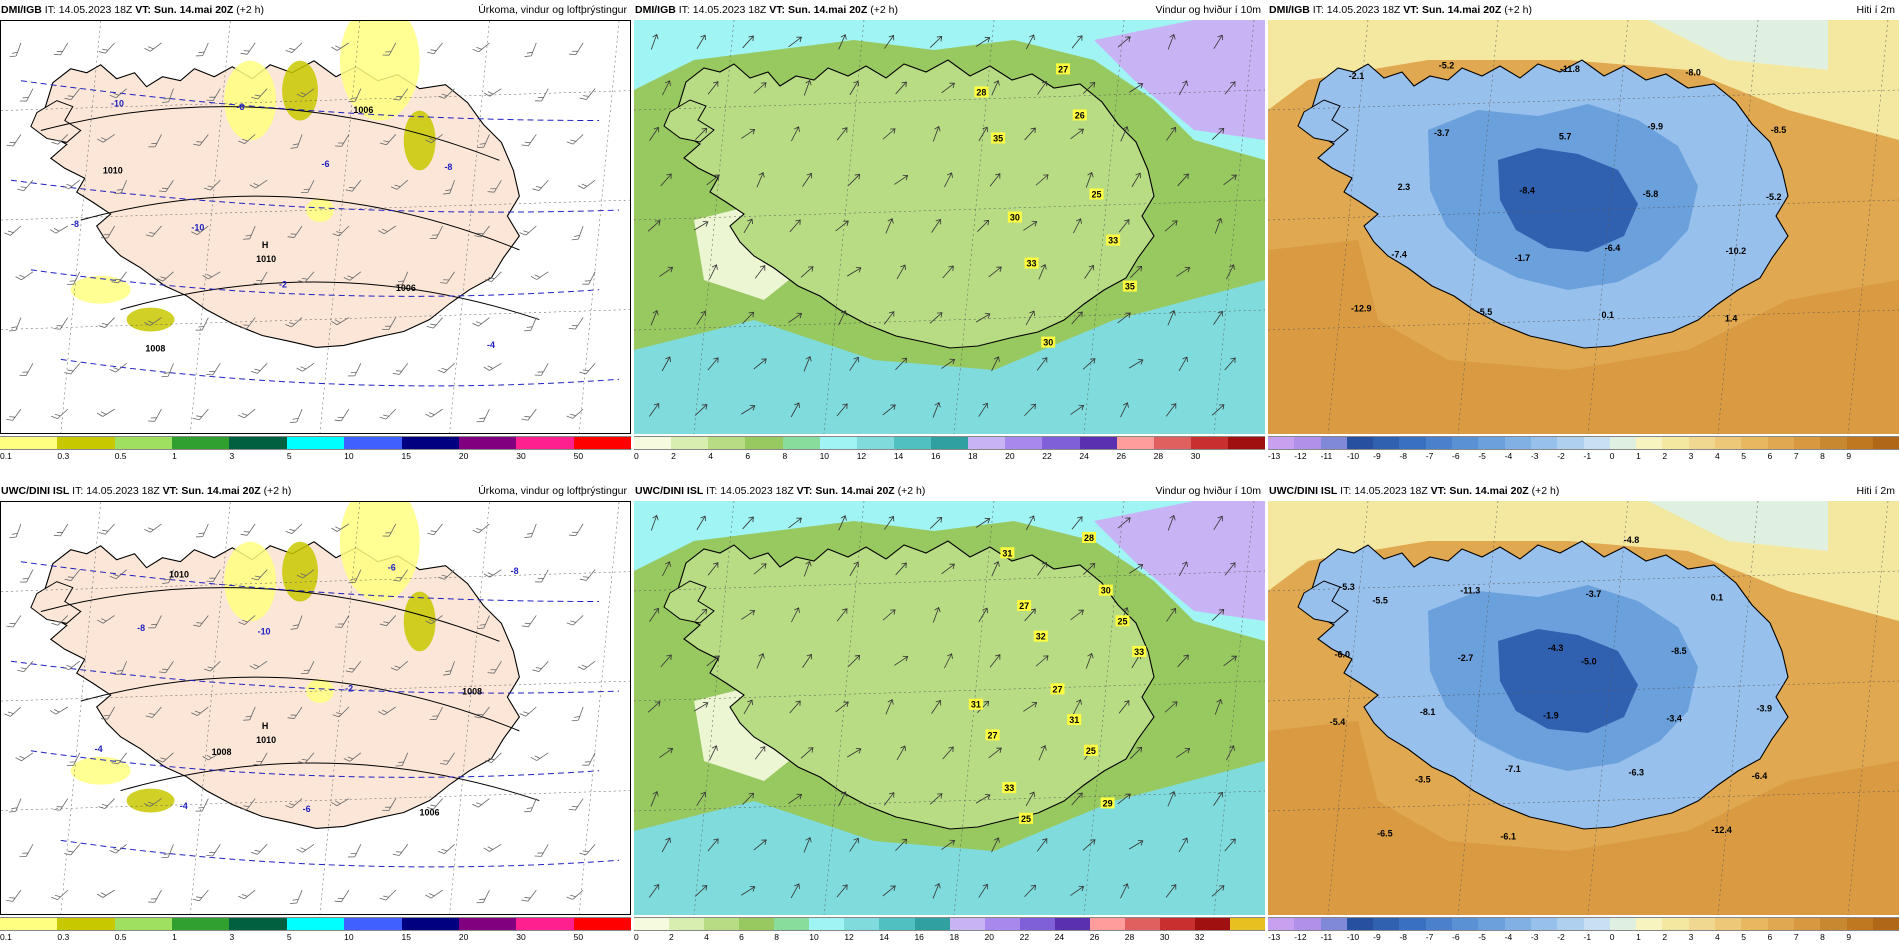  What do you see at coordinates (1399, 255) in the screenshot?
I see `svg-text: -7.4` at bounding box center [1399, 255].